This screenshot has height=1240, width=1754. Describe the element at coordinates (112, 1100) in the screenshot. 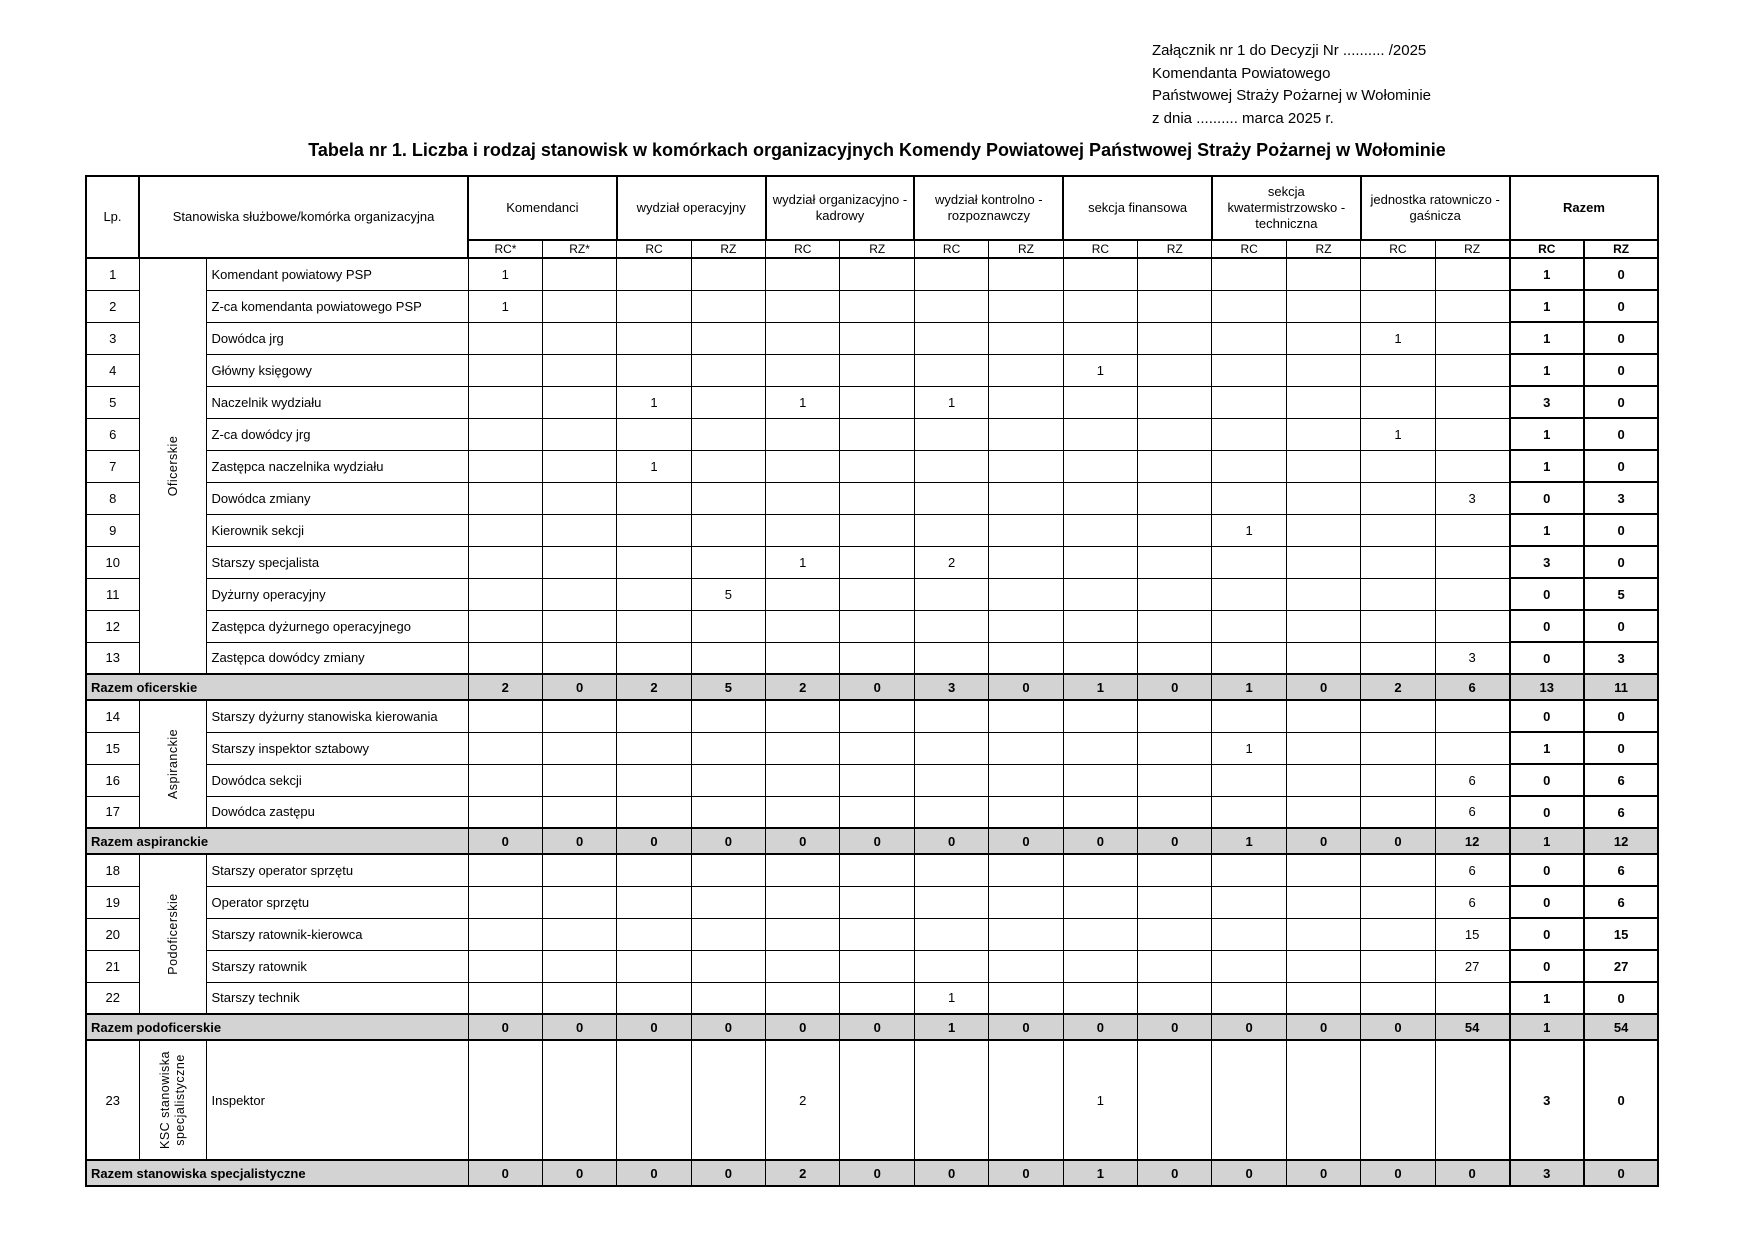

I see `cell-lp: 23` at that location.